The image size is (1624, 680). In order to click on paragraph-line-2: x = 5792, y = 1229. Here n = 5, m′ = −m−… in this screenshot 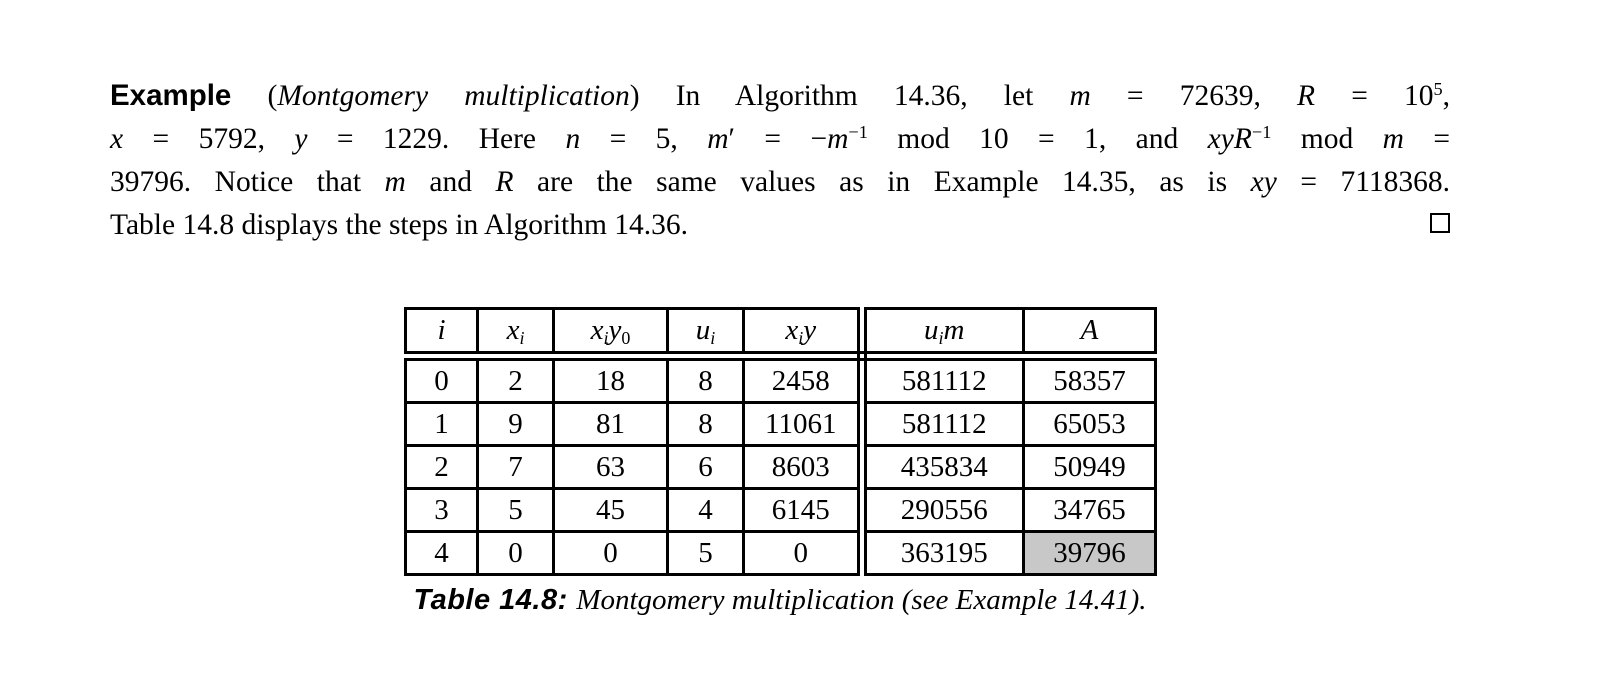, I will do `click(780, 138)`.